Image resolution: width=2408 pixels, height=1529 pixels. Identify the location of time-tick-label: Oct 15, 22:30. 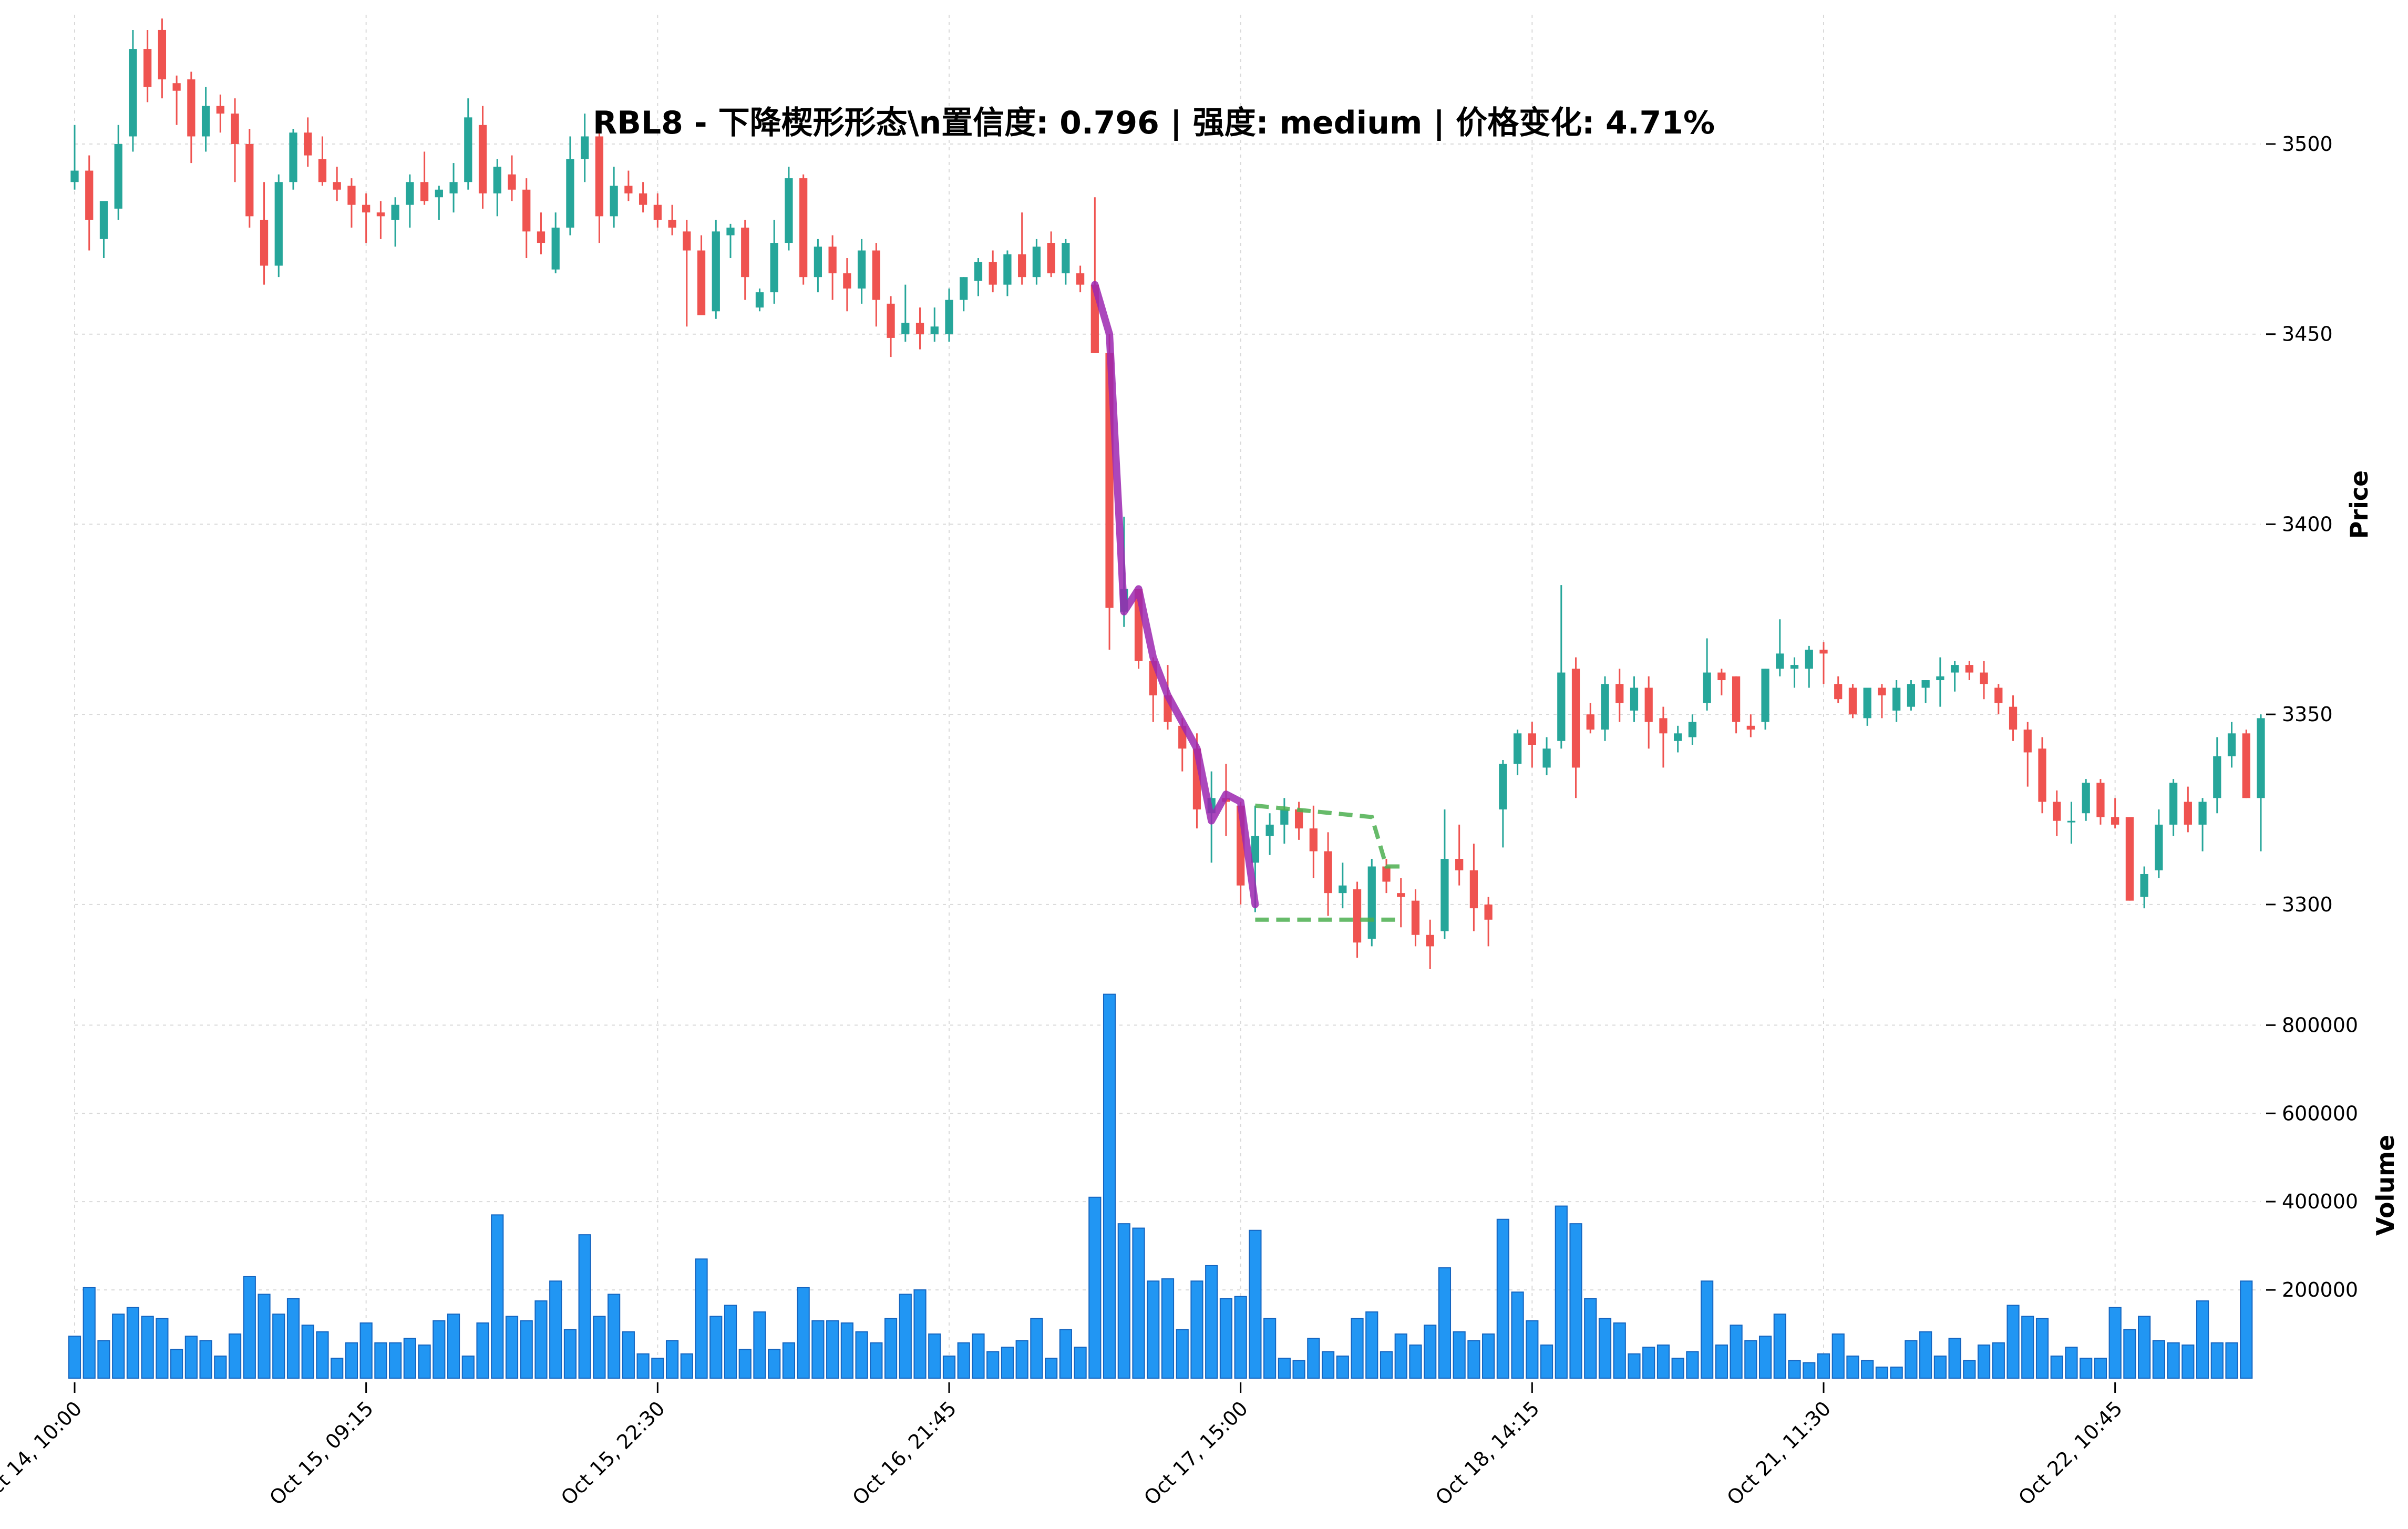
(613, 1453).